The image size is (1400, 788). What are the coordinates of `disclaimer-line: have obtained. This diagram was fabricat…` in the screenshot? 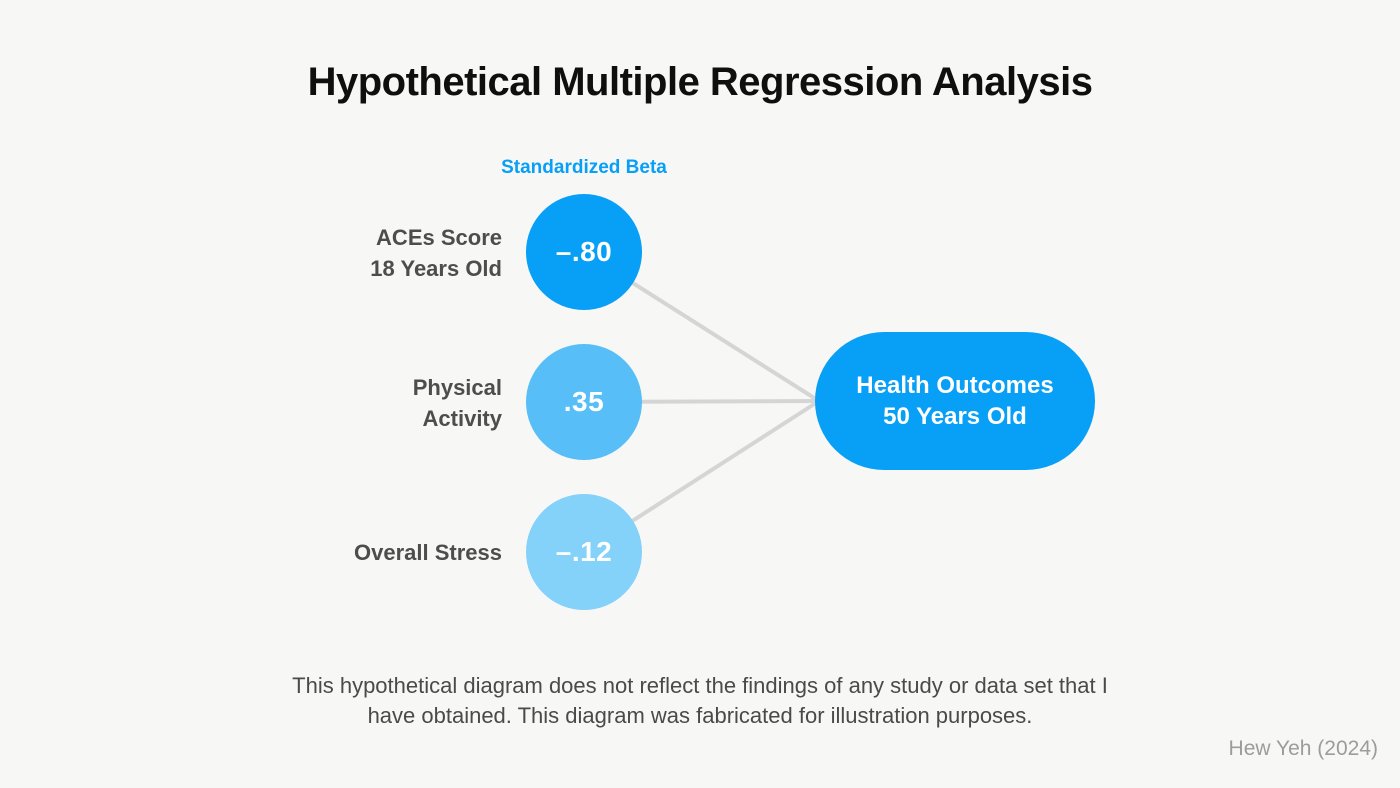 It's located at (700, 715).